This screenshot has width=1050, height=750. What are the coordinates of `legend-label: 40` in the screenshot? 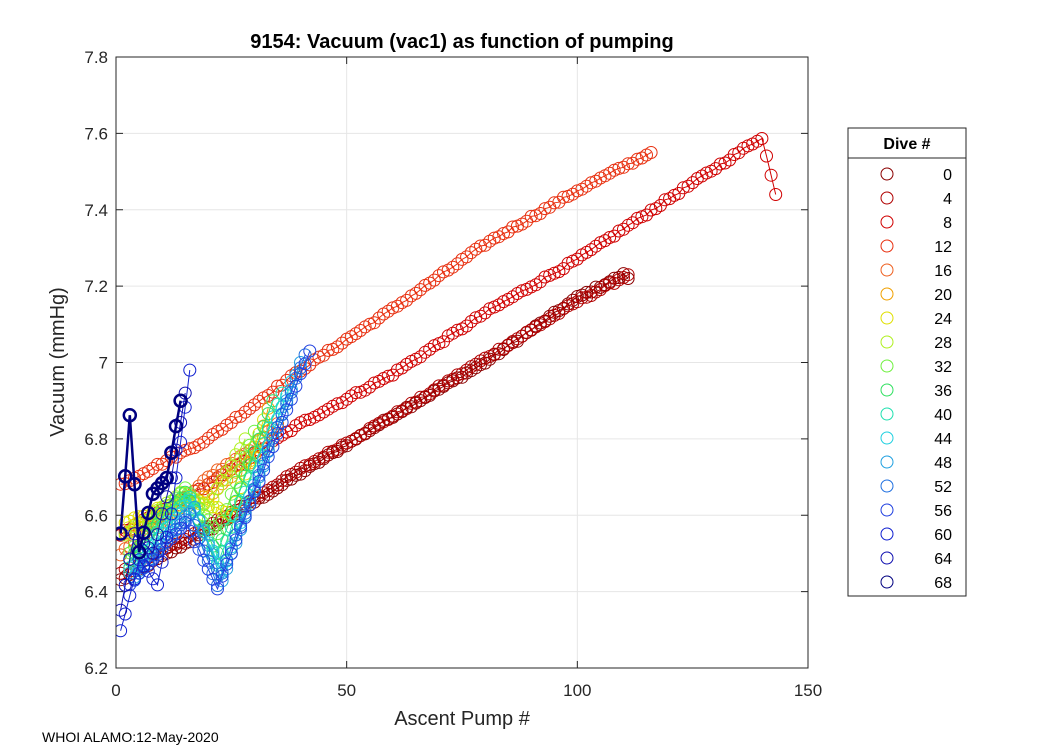 It's located at (943, 415).